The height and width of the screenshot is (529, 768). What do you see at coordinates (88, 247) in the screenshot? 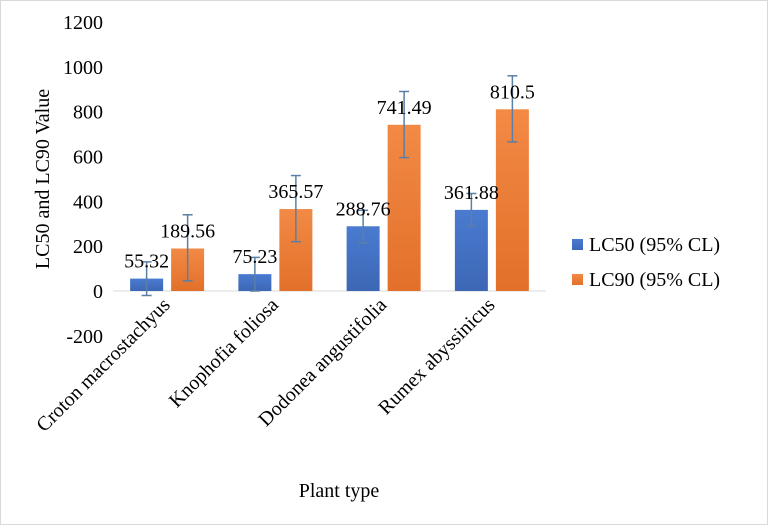
I see `y-tick-label: 200` at bounding box center [88, 247].